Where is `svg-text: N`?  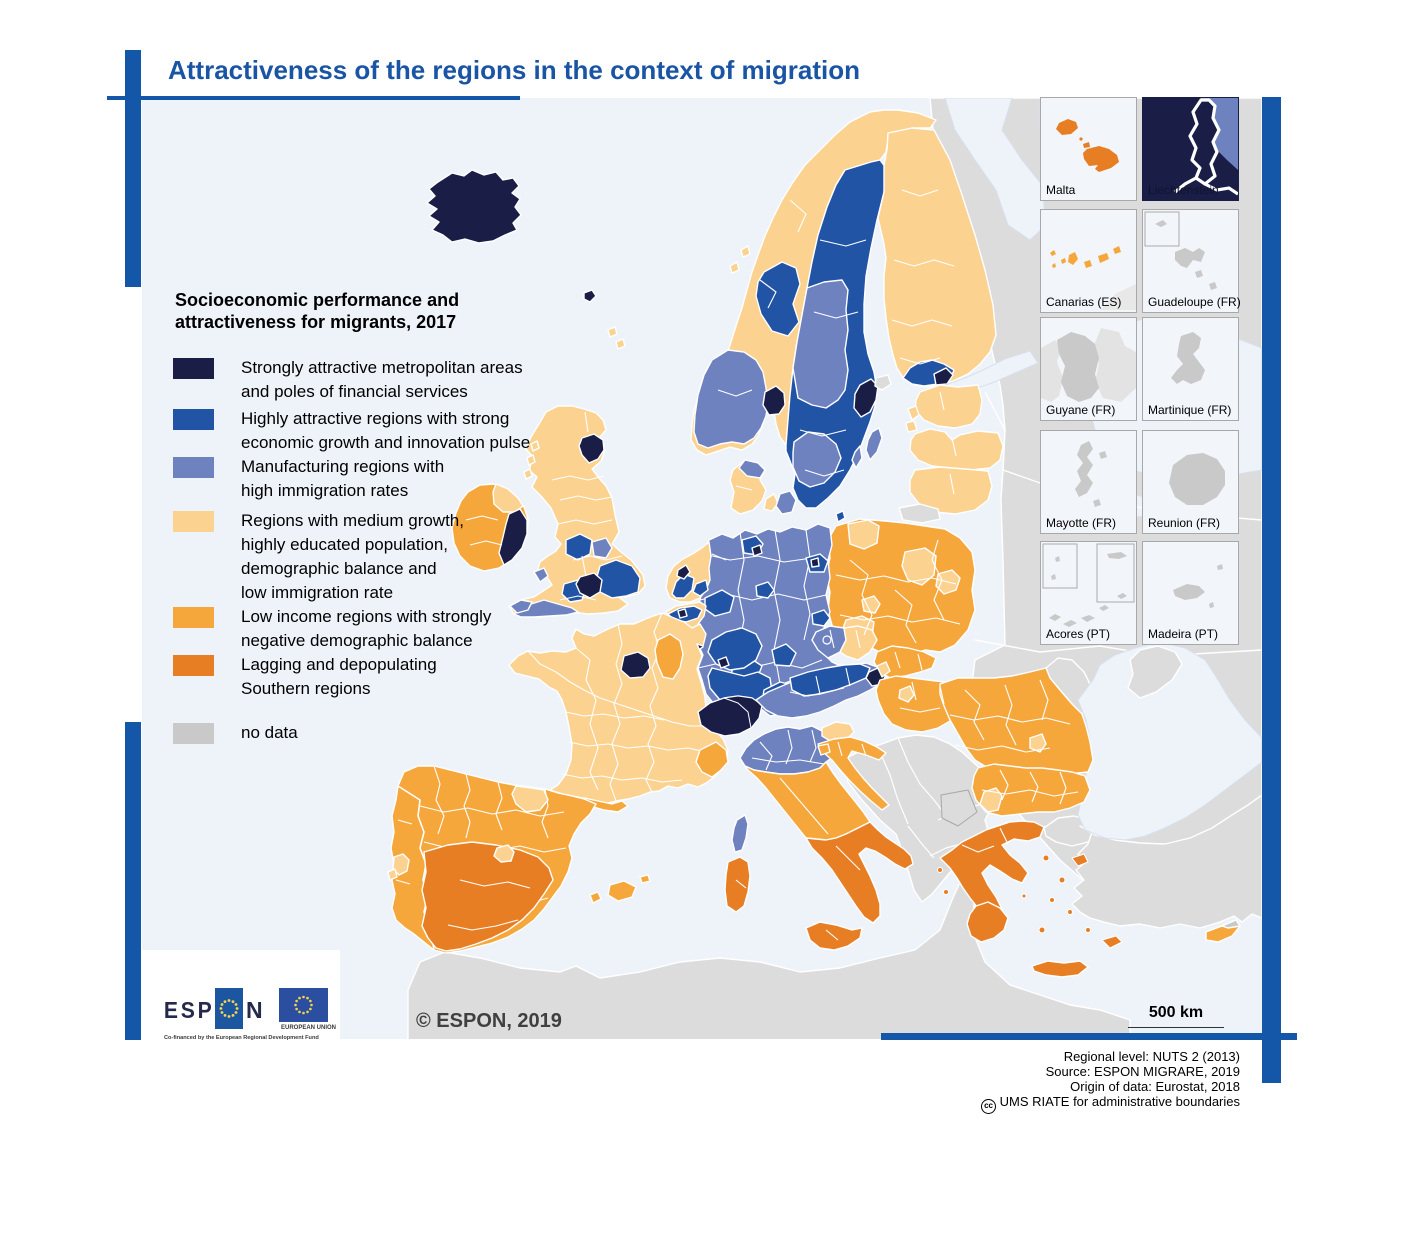
svg-text: N is located at coordinates (255, 1010).